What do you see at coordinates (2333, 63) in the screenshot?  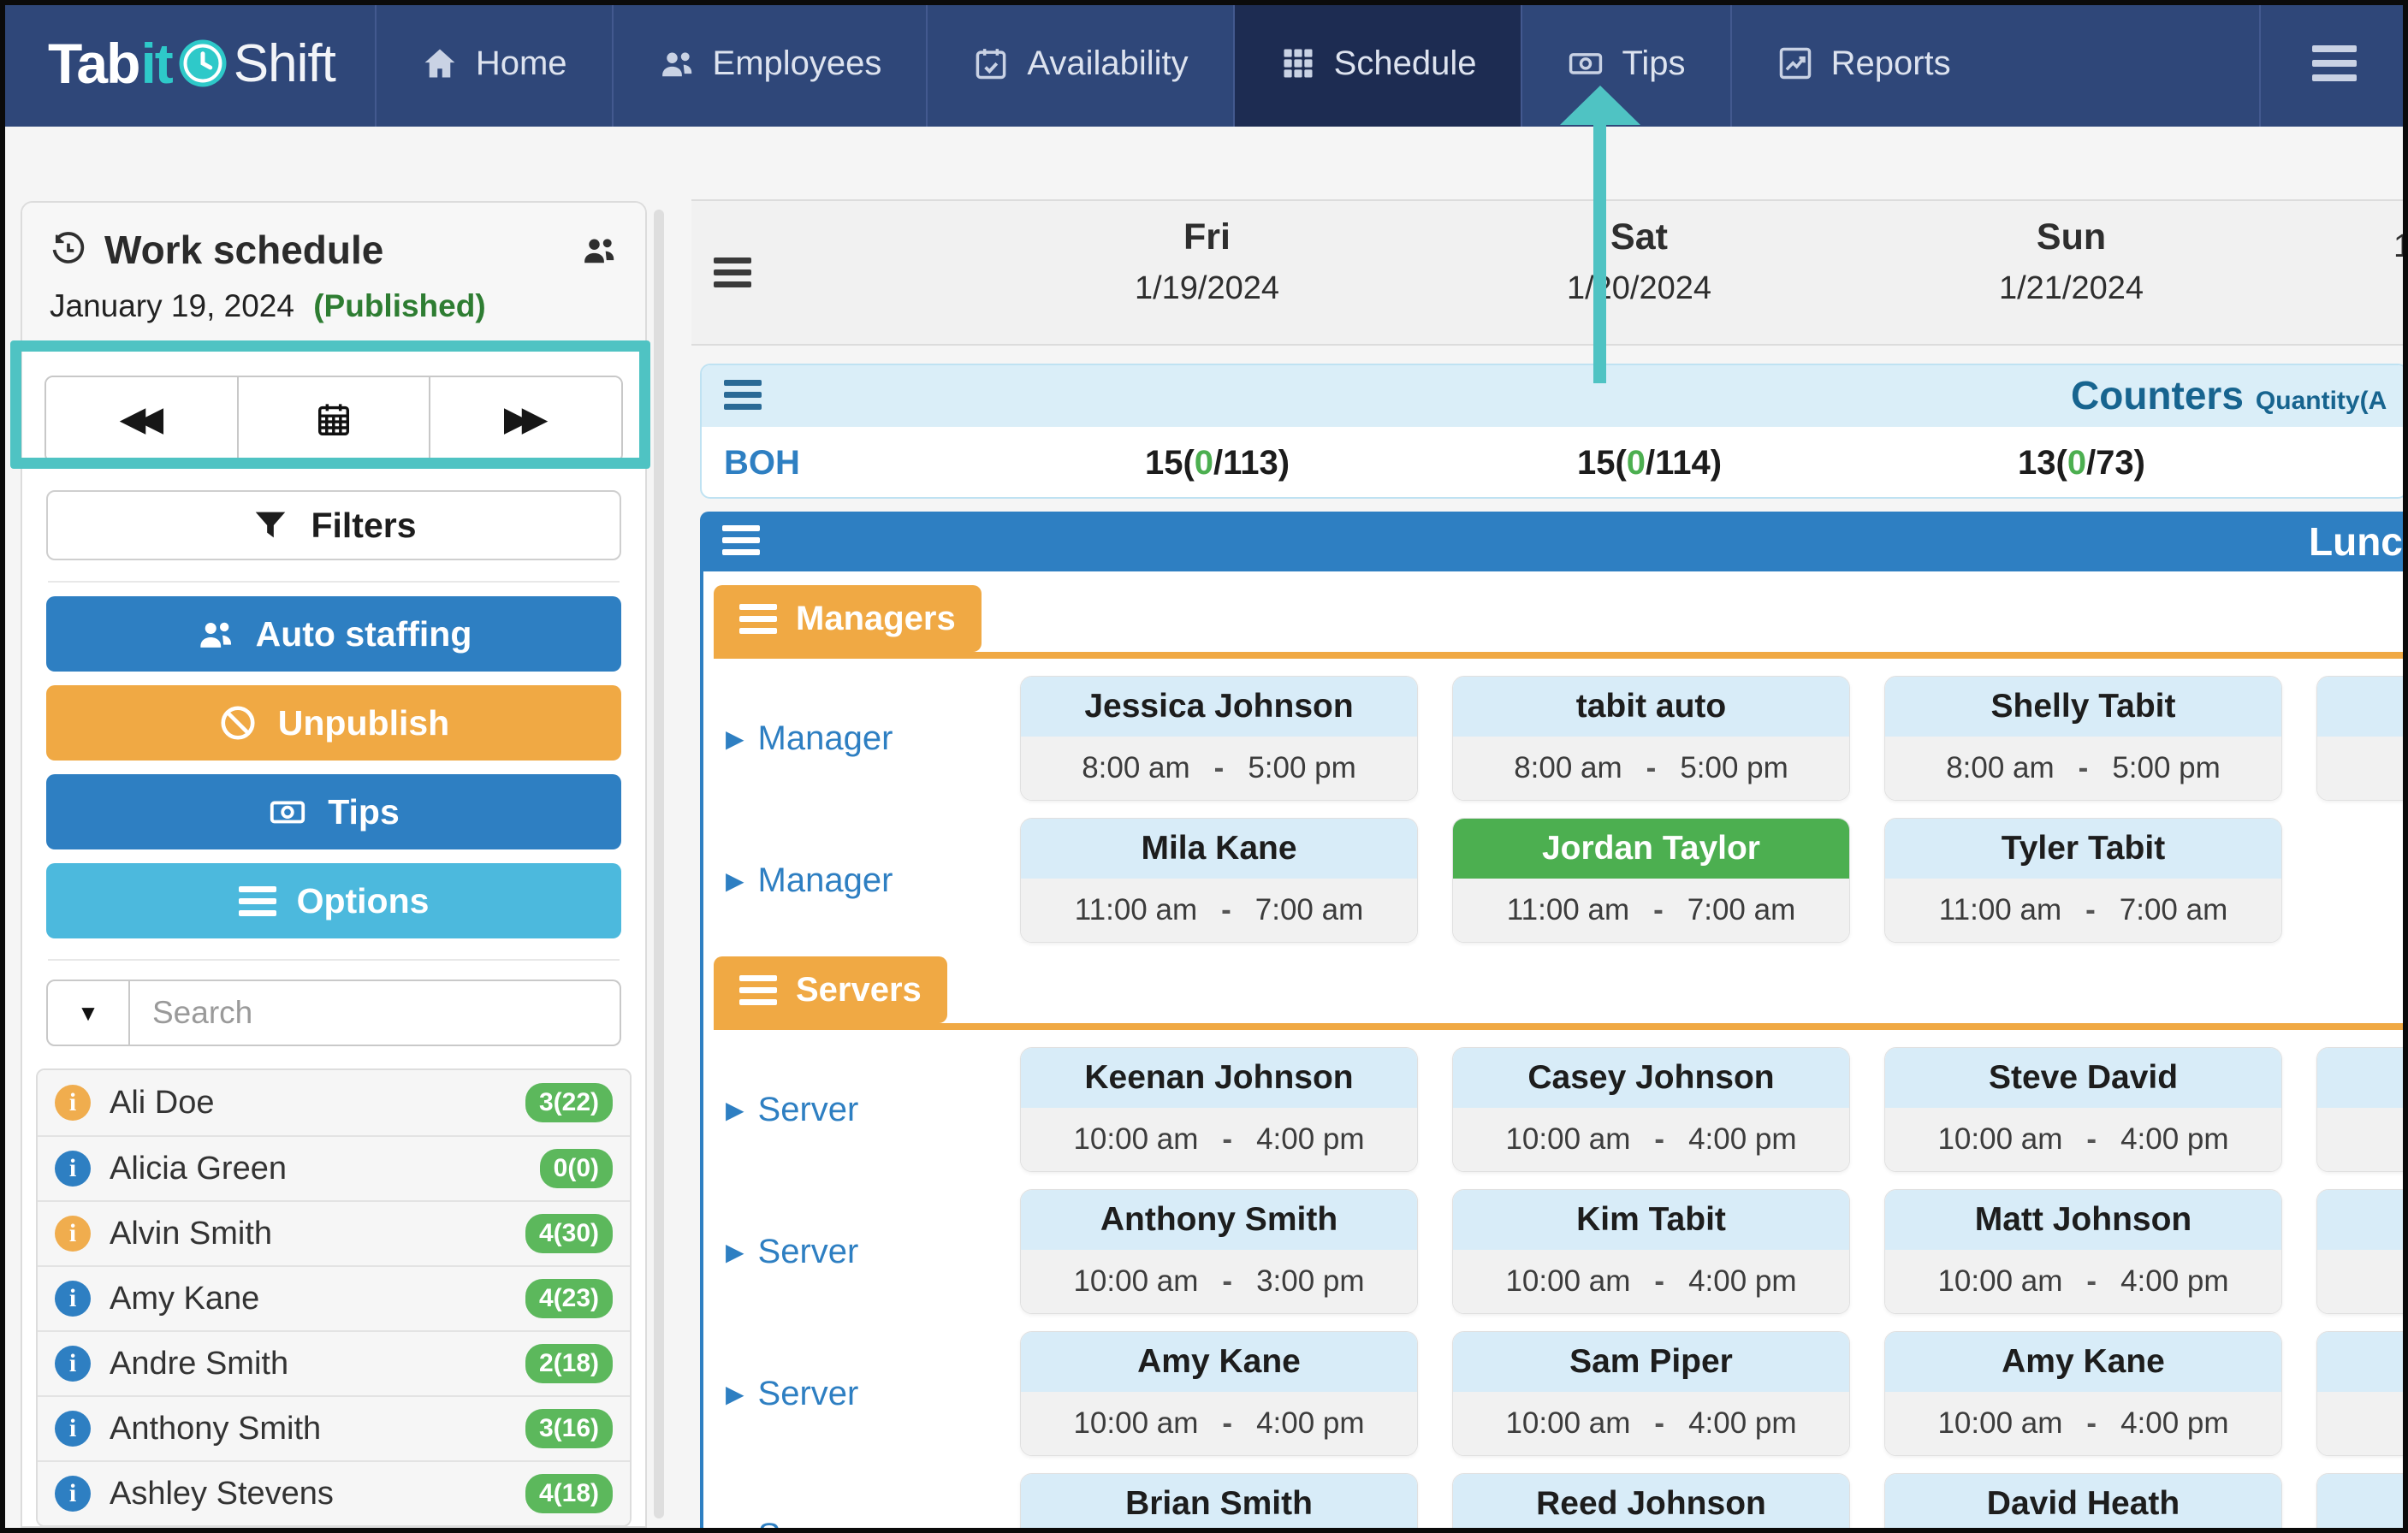 I see `nav-menu-icon` at bounding box center [2333, 63].